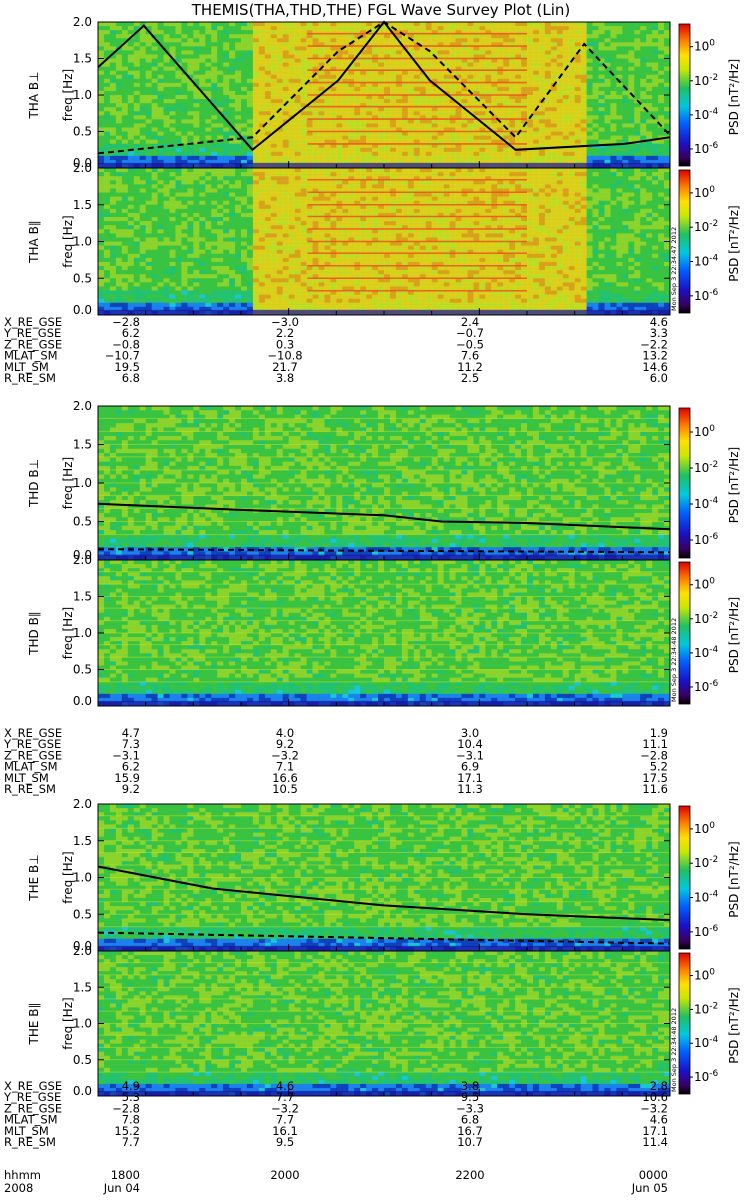 This screenshot has width=750, height=1200. What do you see at coordinates (131, 733) in the screenshot?
I see `orbit-value: 4.7` at bounding box center [131, 733].